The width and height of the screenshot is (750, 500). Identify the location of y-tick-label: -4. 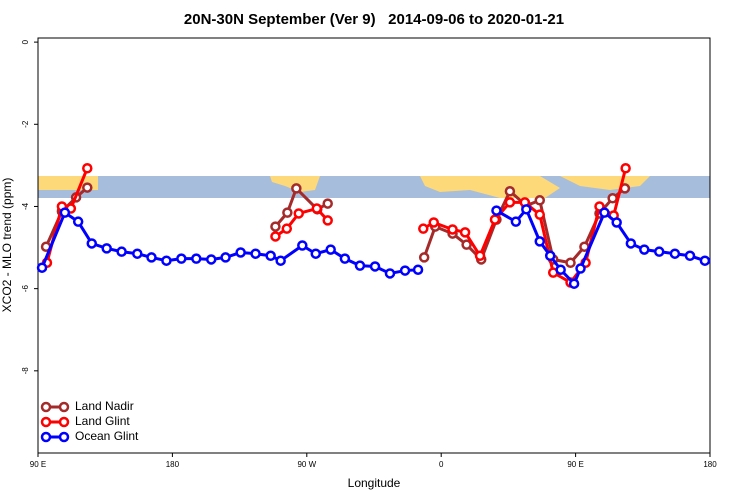
(25, 206).